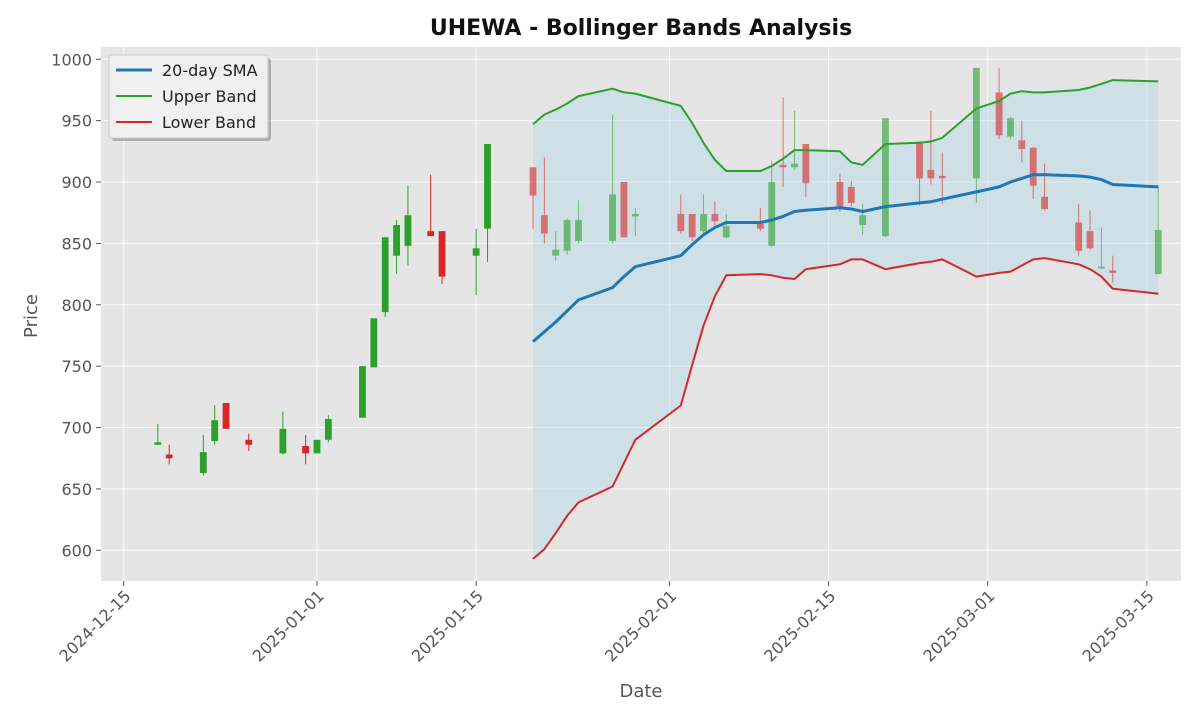 This screenshot has width=1200, height=720. What do you see at coordinates (845, 125) in the screenshot?
I see `series-line-upper-band` at bounding box center [845, 125].